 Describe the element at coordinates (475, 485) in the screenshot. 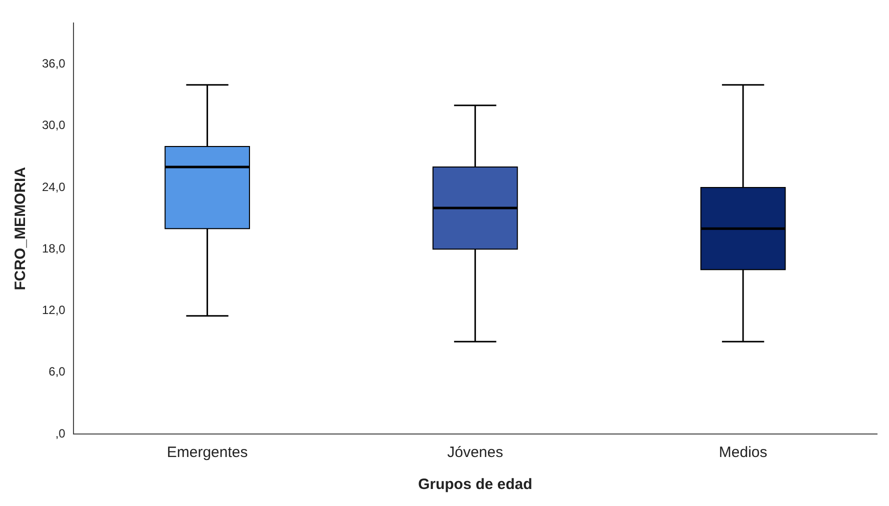

I see `x-axis-title: Grupos de edad` at that location.